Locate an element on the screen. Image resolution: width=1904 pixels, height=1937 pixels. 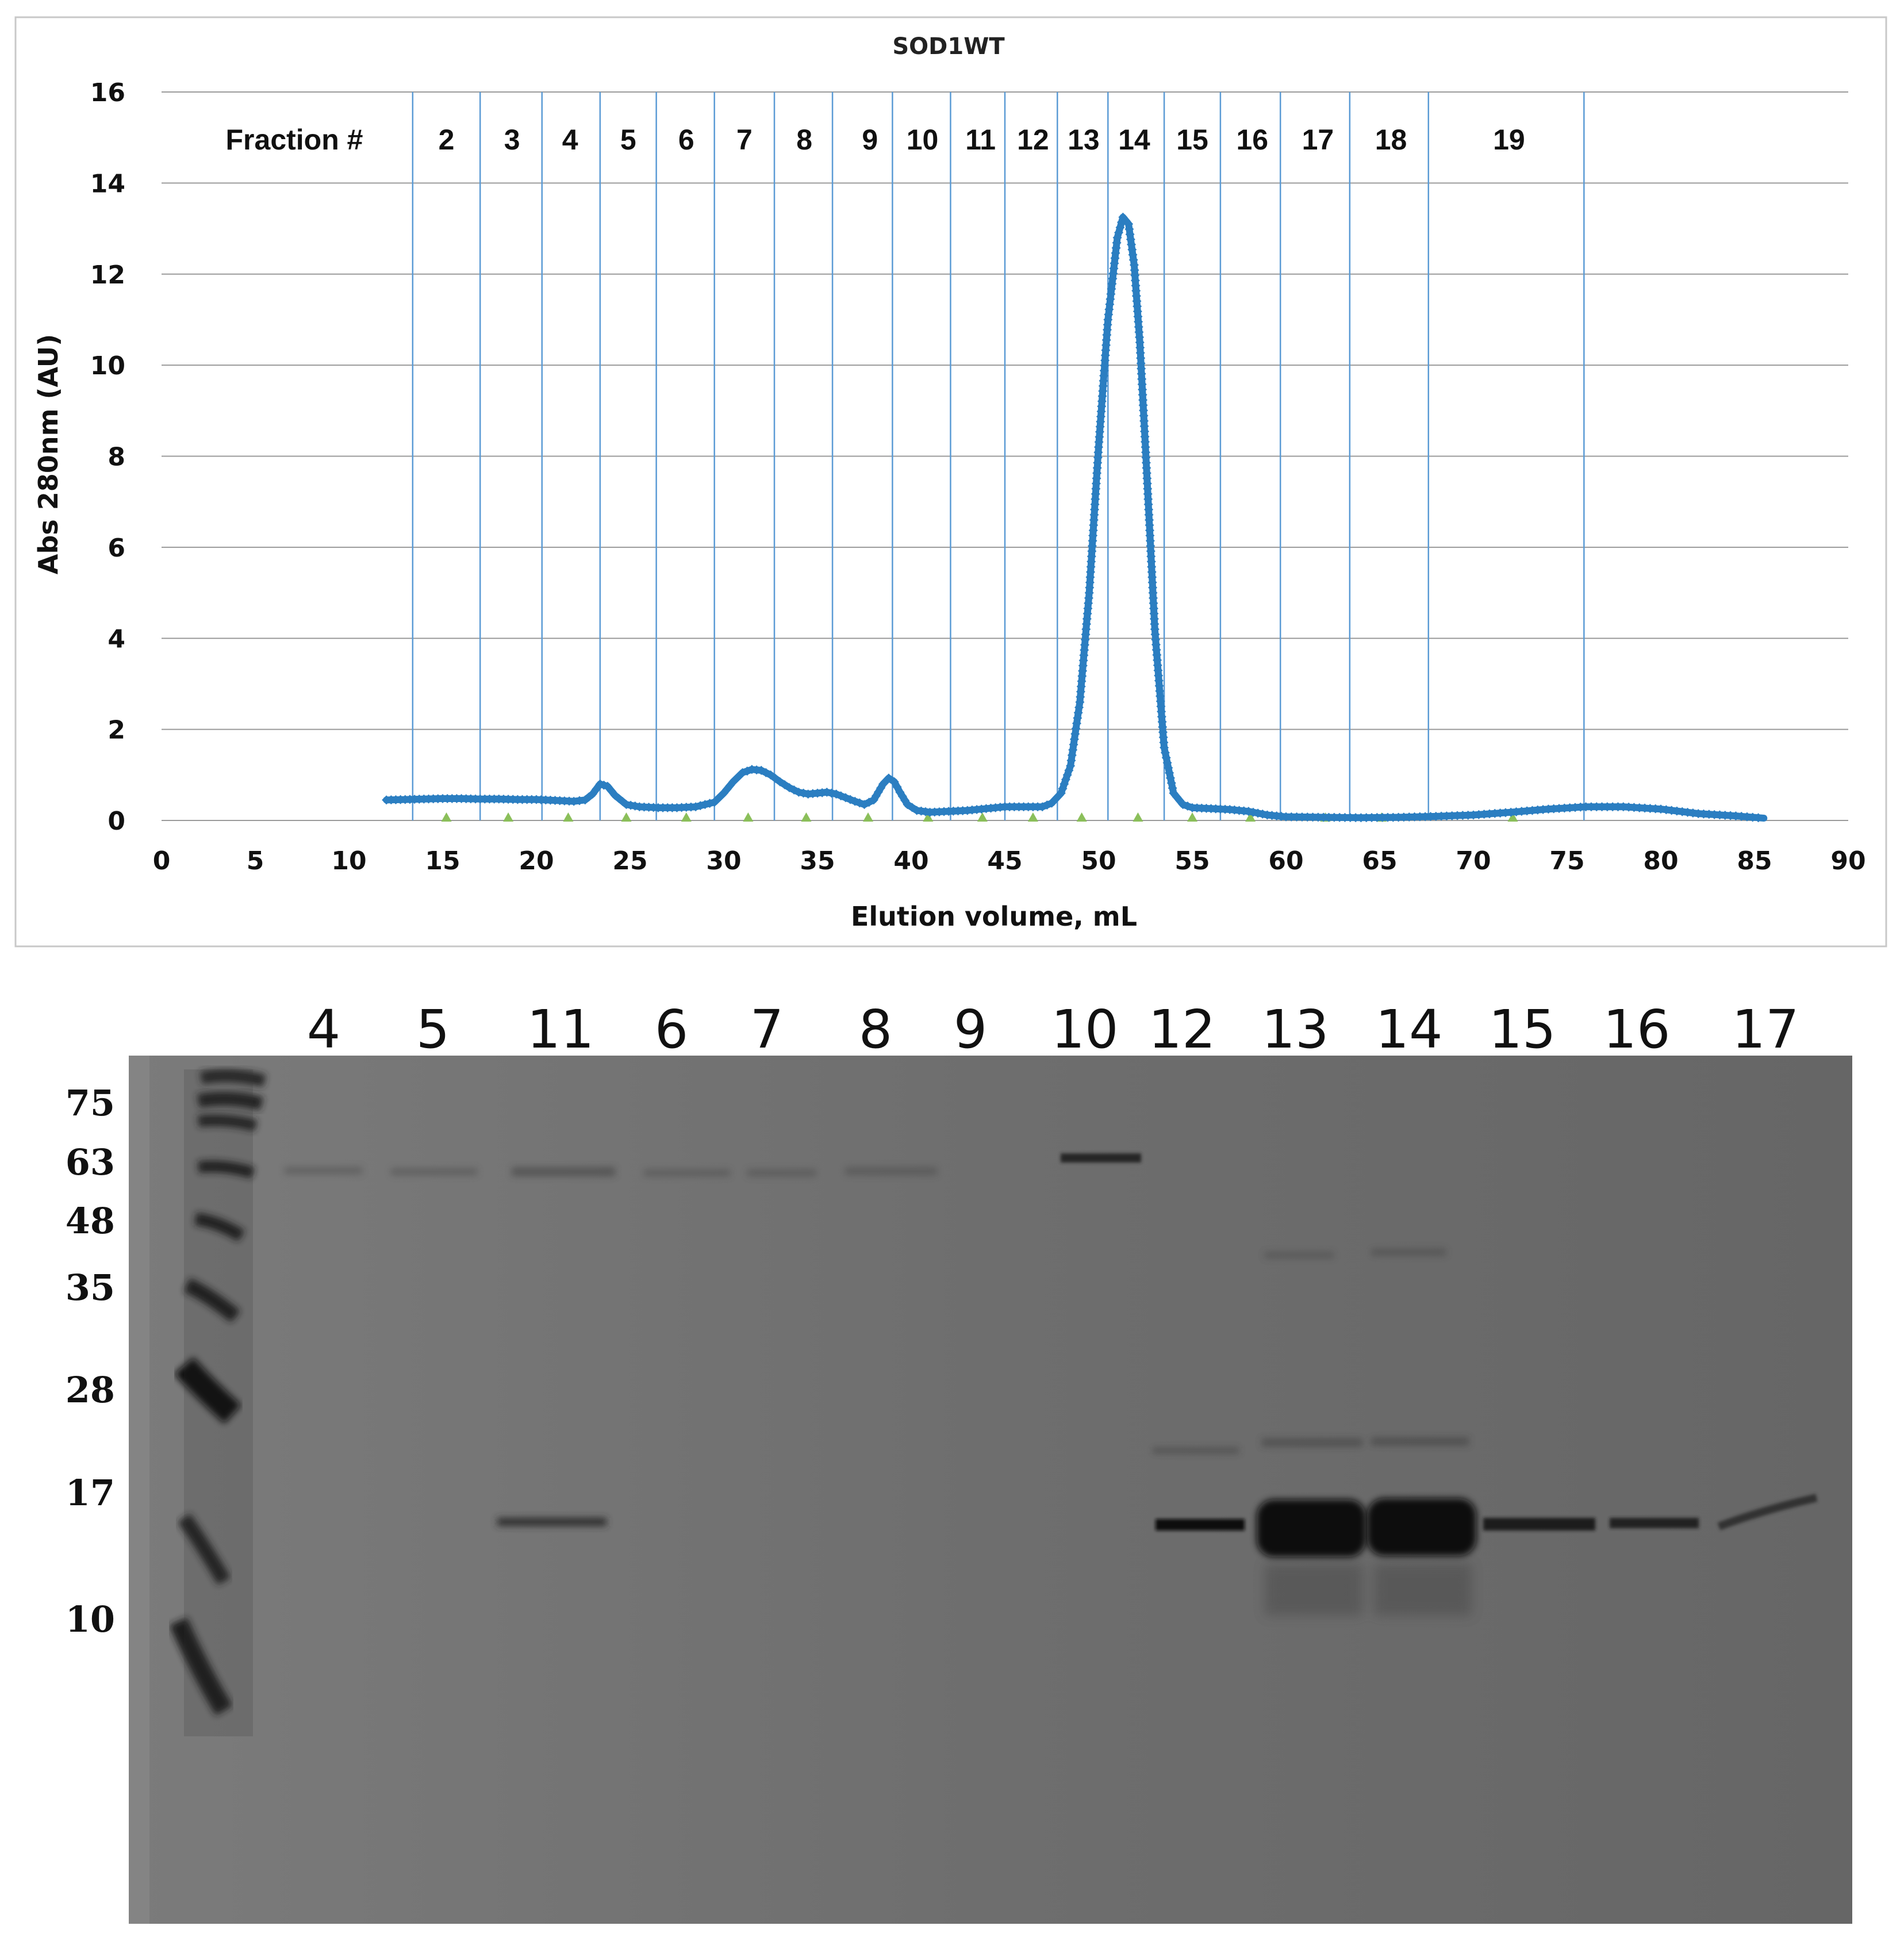
y-tick-labels: 0 2 4 6 8 10 12 14 16 is located at coordinates (108, 457).